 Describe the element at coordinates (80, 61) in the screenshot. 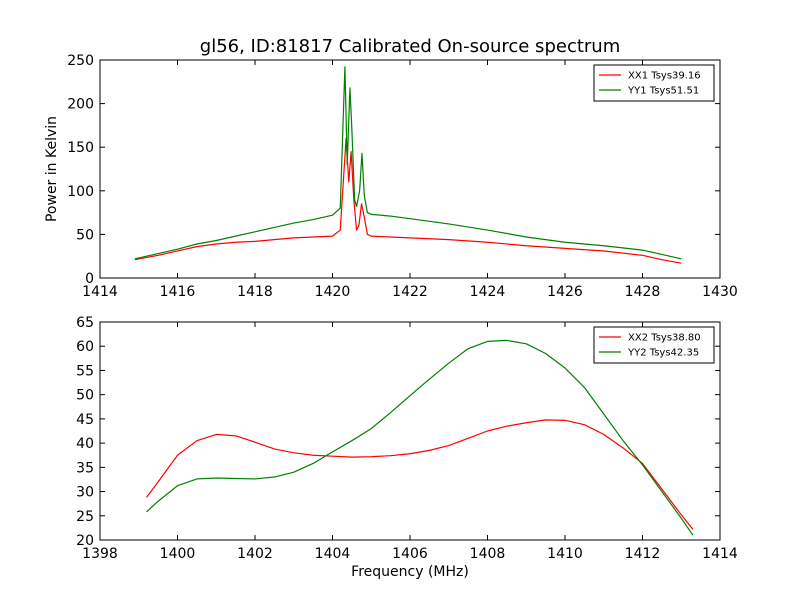

I see `y-tick-label: 250` at that location.